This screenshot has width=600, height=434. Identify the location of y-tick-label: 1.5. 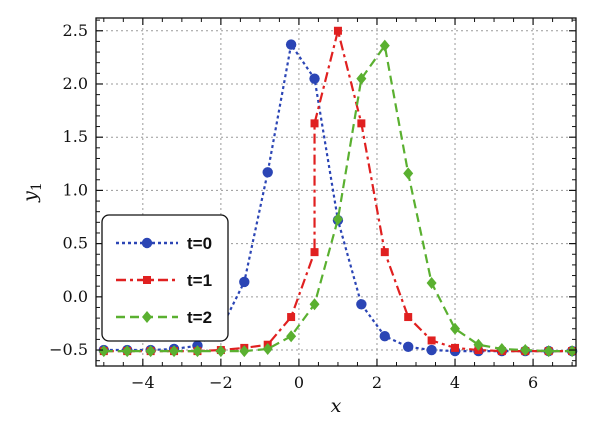
(75, 136).